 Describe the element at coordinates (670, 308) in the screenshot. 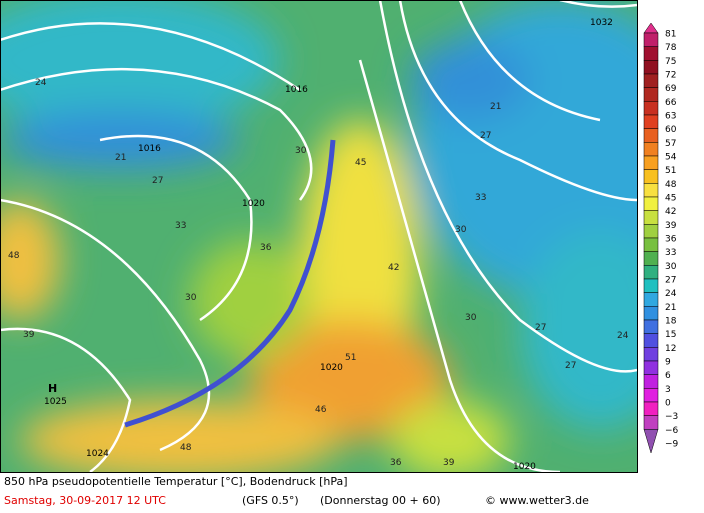

I see `colorbar-label: 21` at that location.